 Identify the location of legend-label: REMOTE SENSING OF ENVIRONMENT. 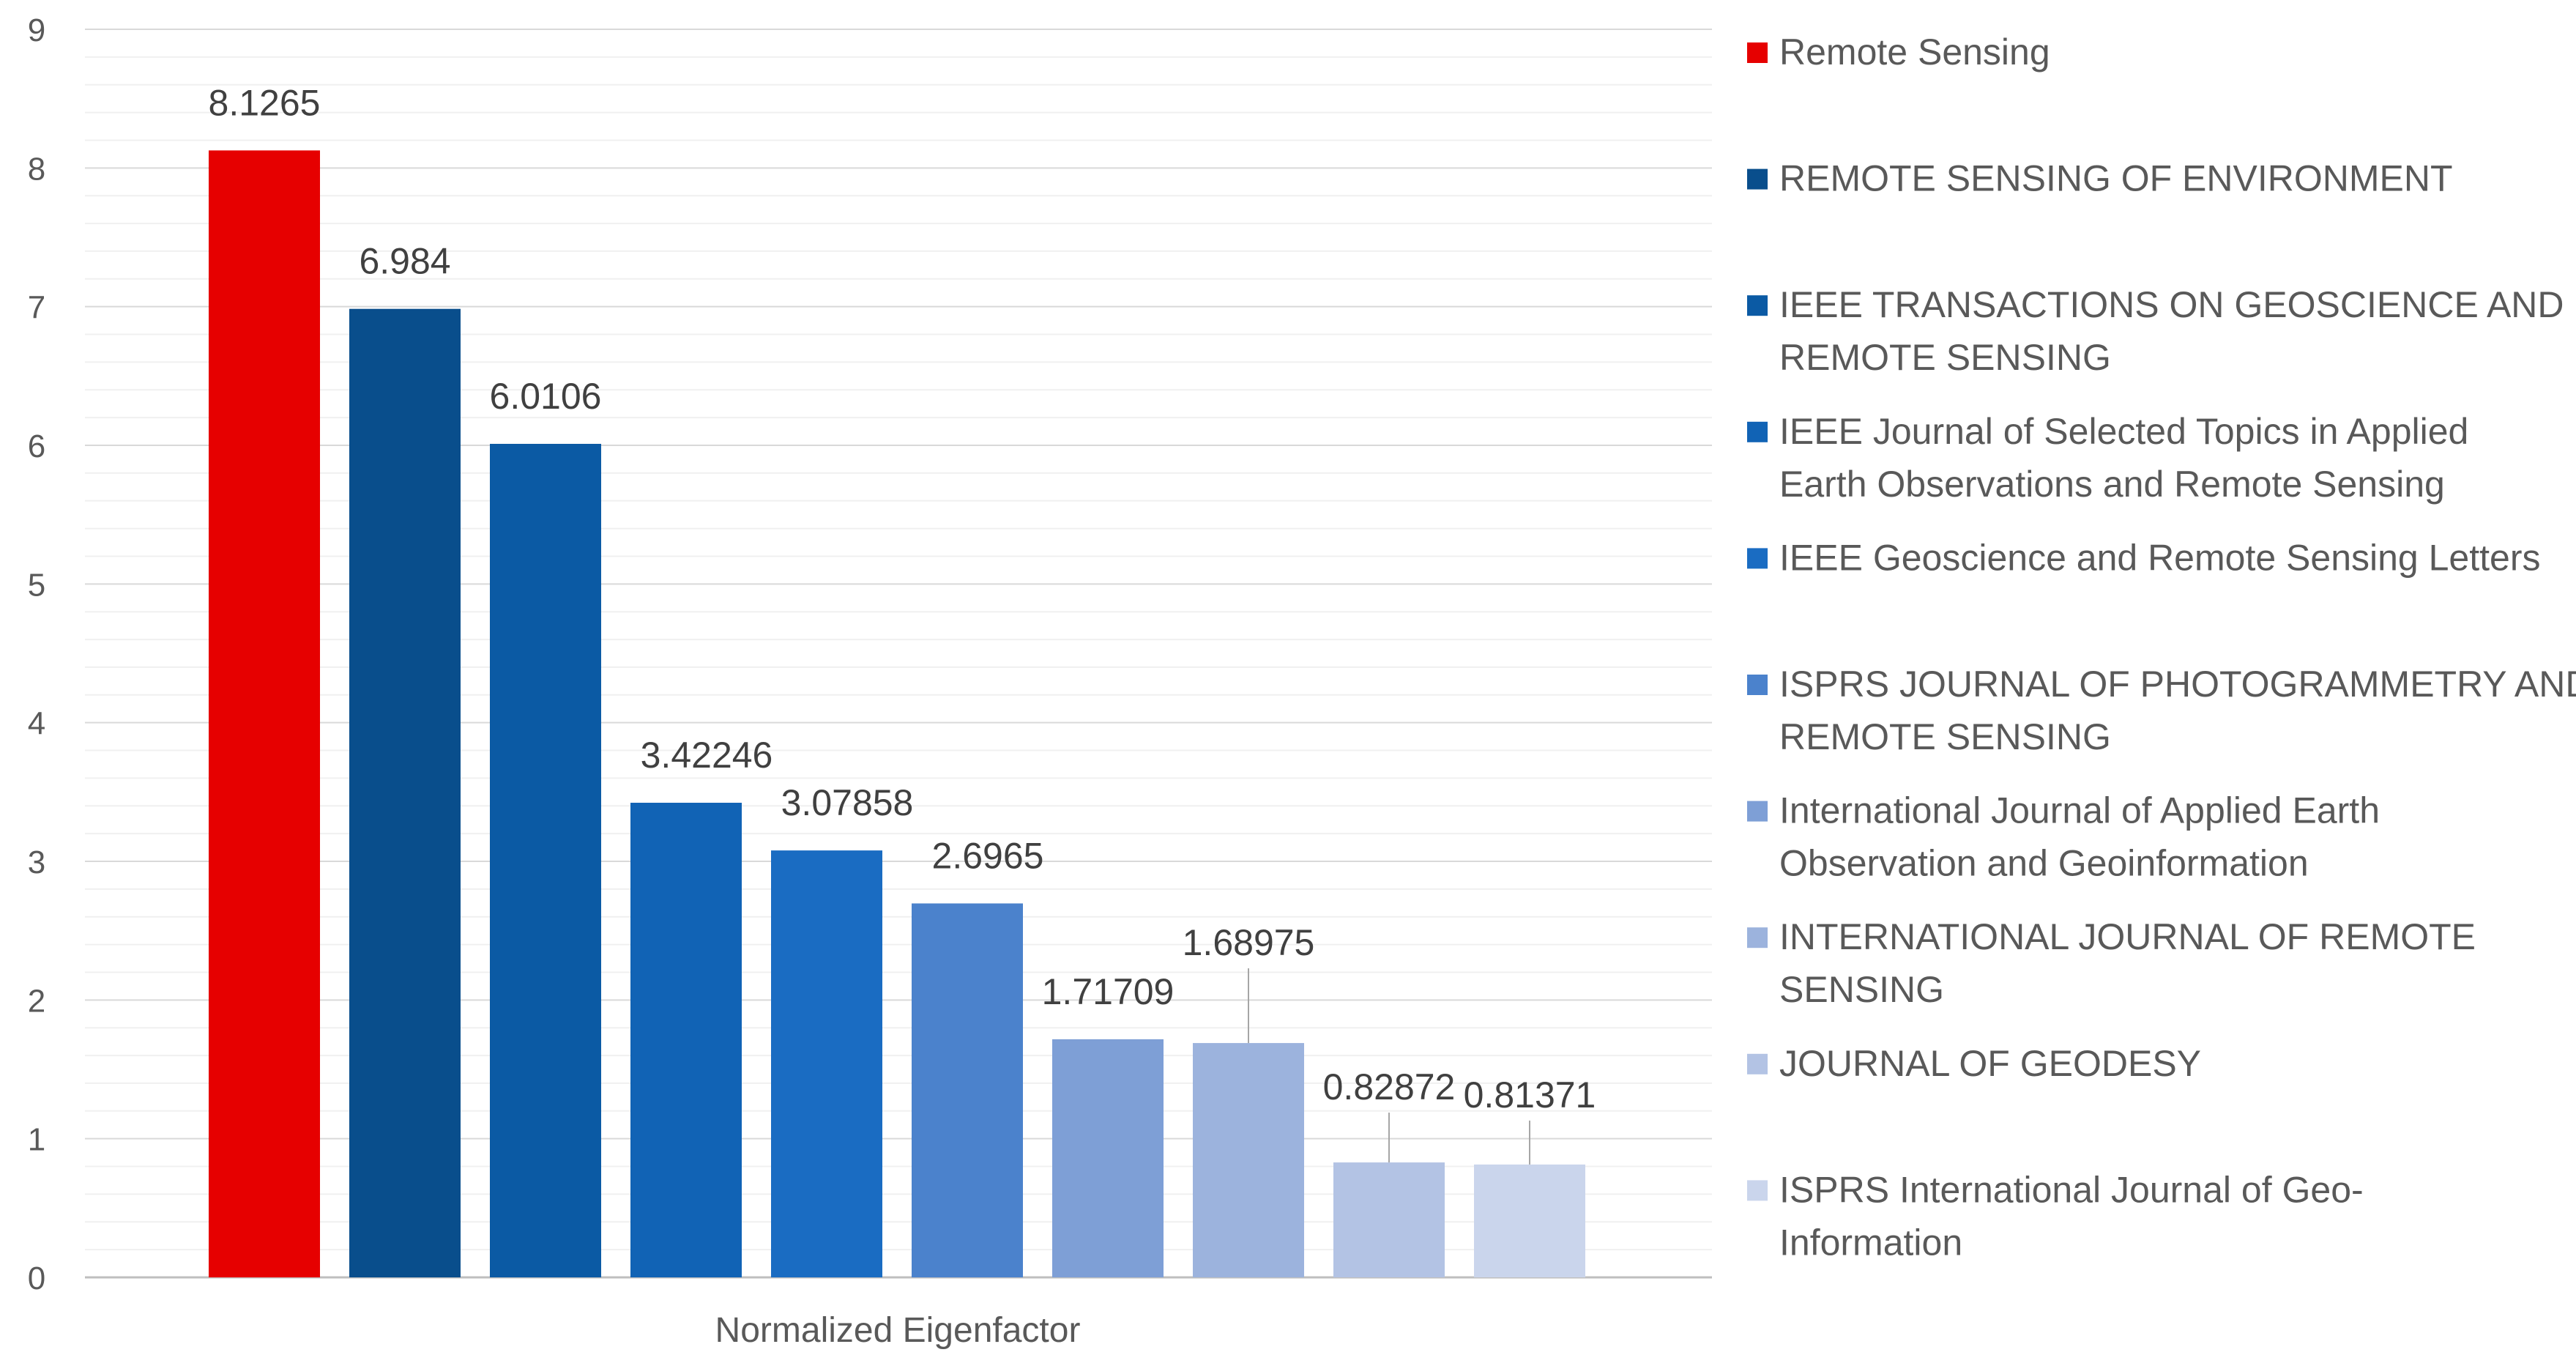
(2116, 178).